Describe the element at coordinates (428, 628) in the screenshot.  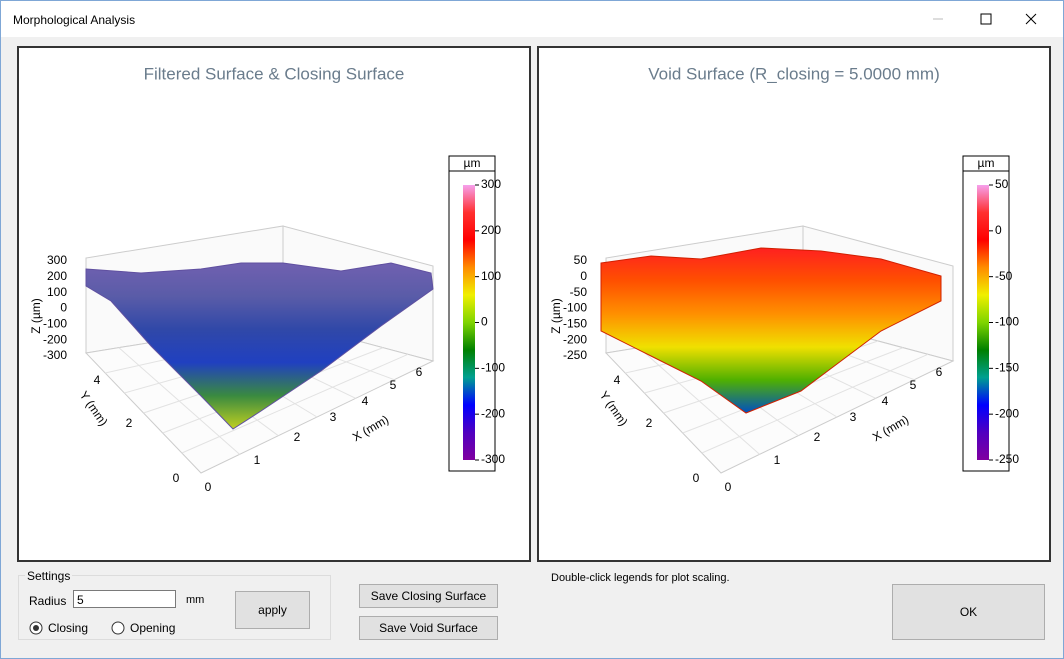
I see `save-void-button: Save Void Surface` at that location.